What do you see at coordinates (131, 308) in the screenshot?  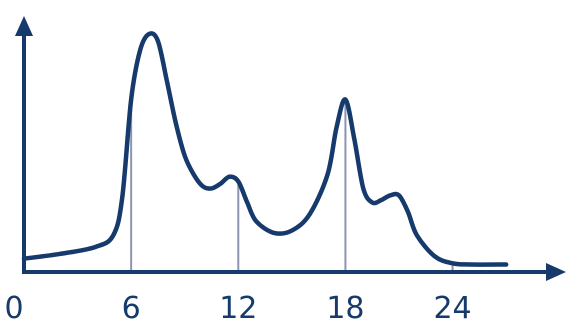 I see `x-tick-label-6: 6` at bounding box center [131, 308].